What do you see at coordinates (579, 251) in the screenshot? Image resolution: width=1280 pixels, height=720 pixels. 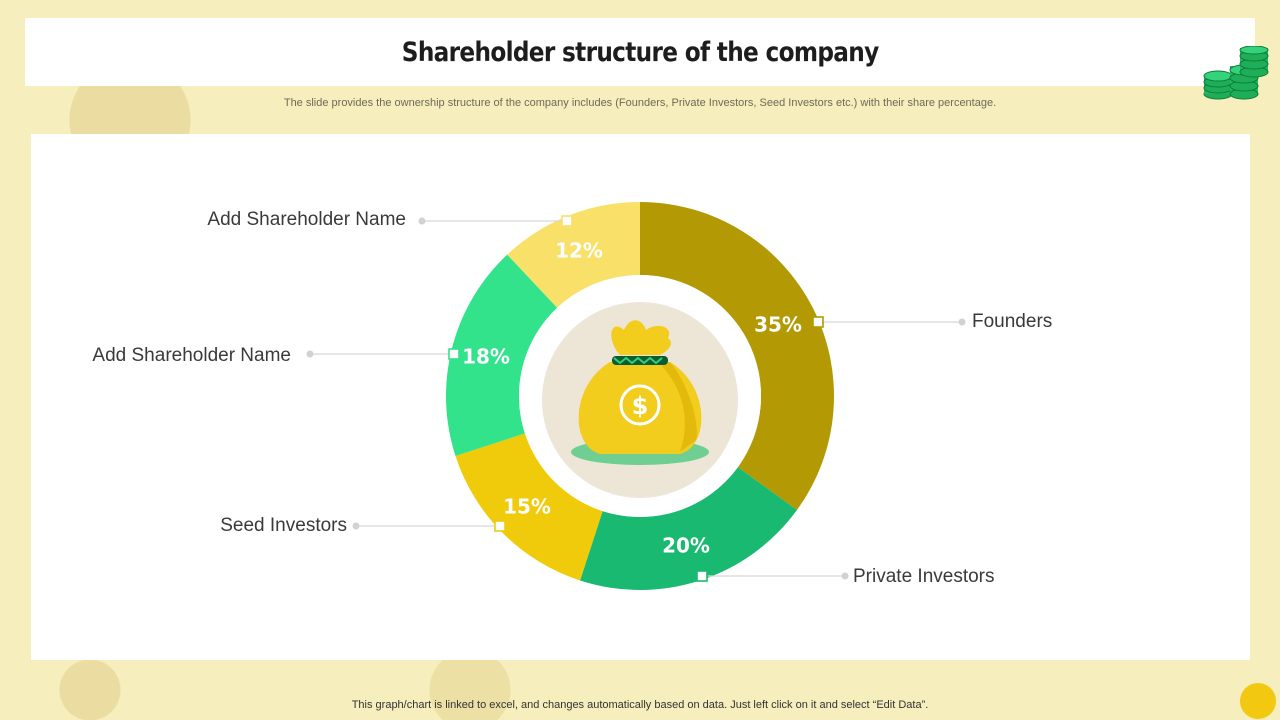 I see `slice-percent-label: 12%` at bounding box center [579, 251].